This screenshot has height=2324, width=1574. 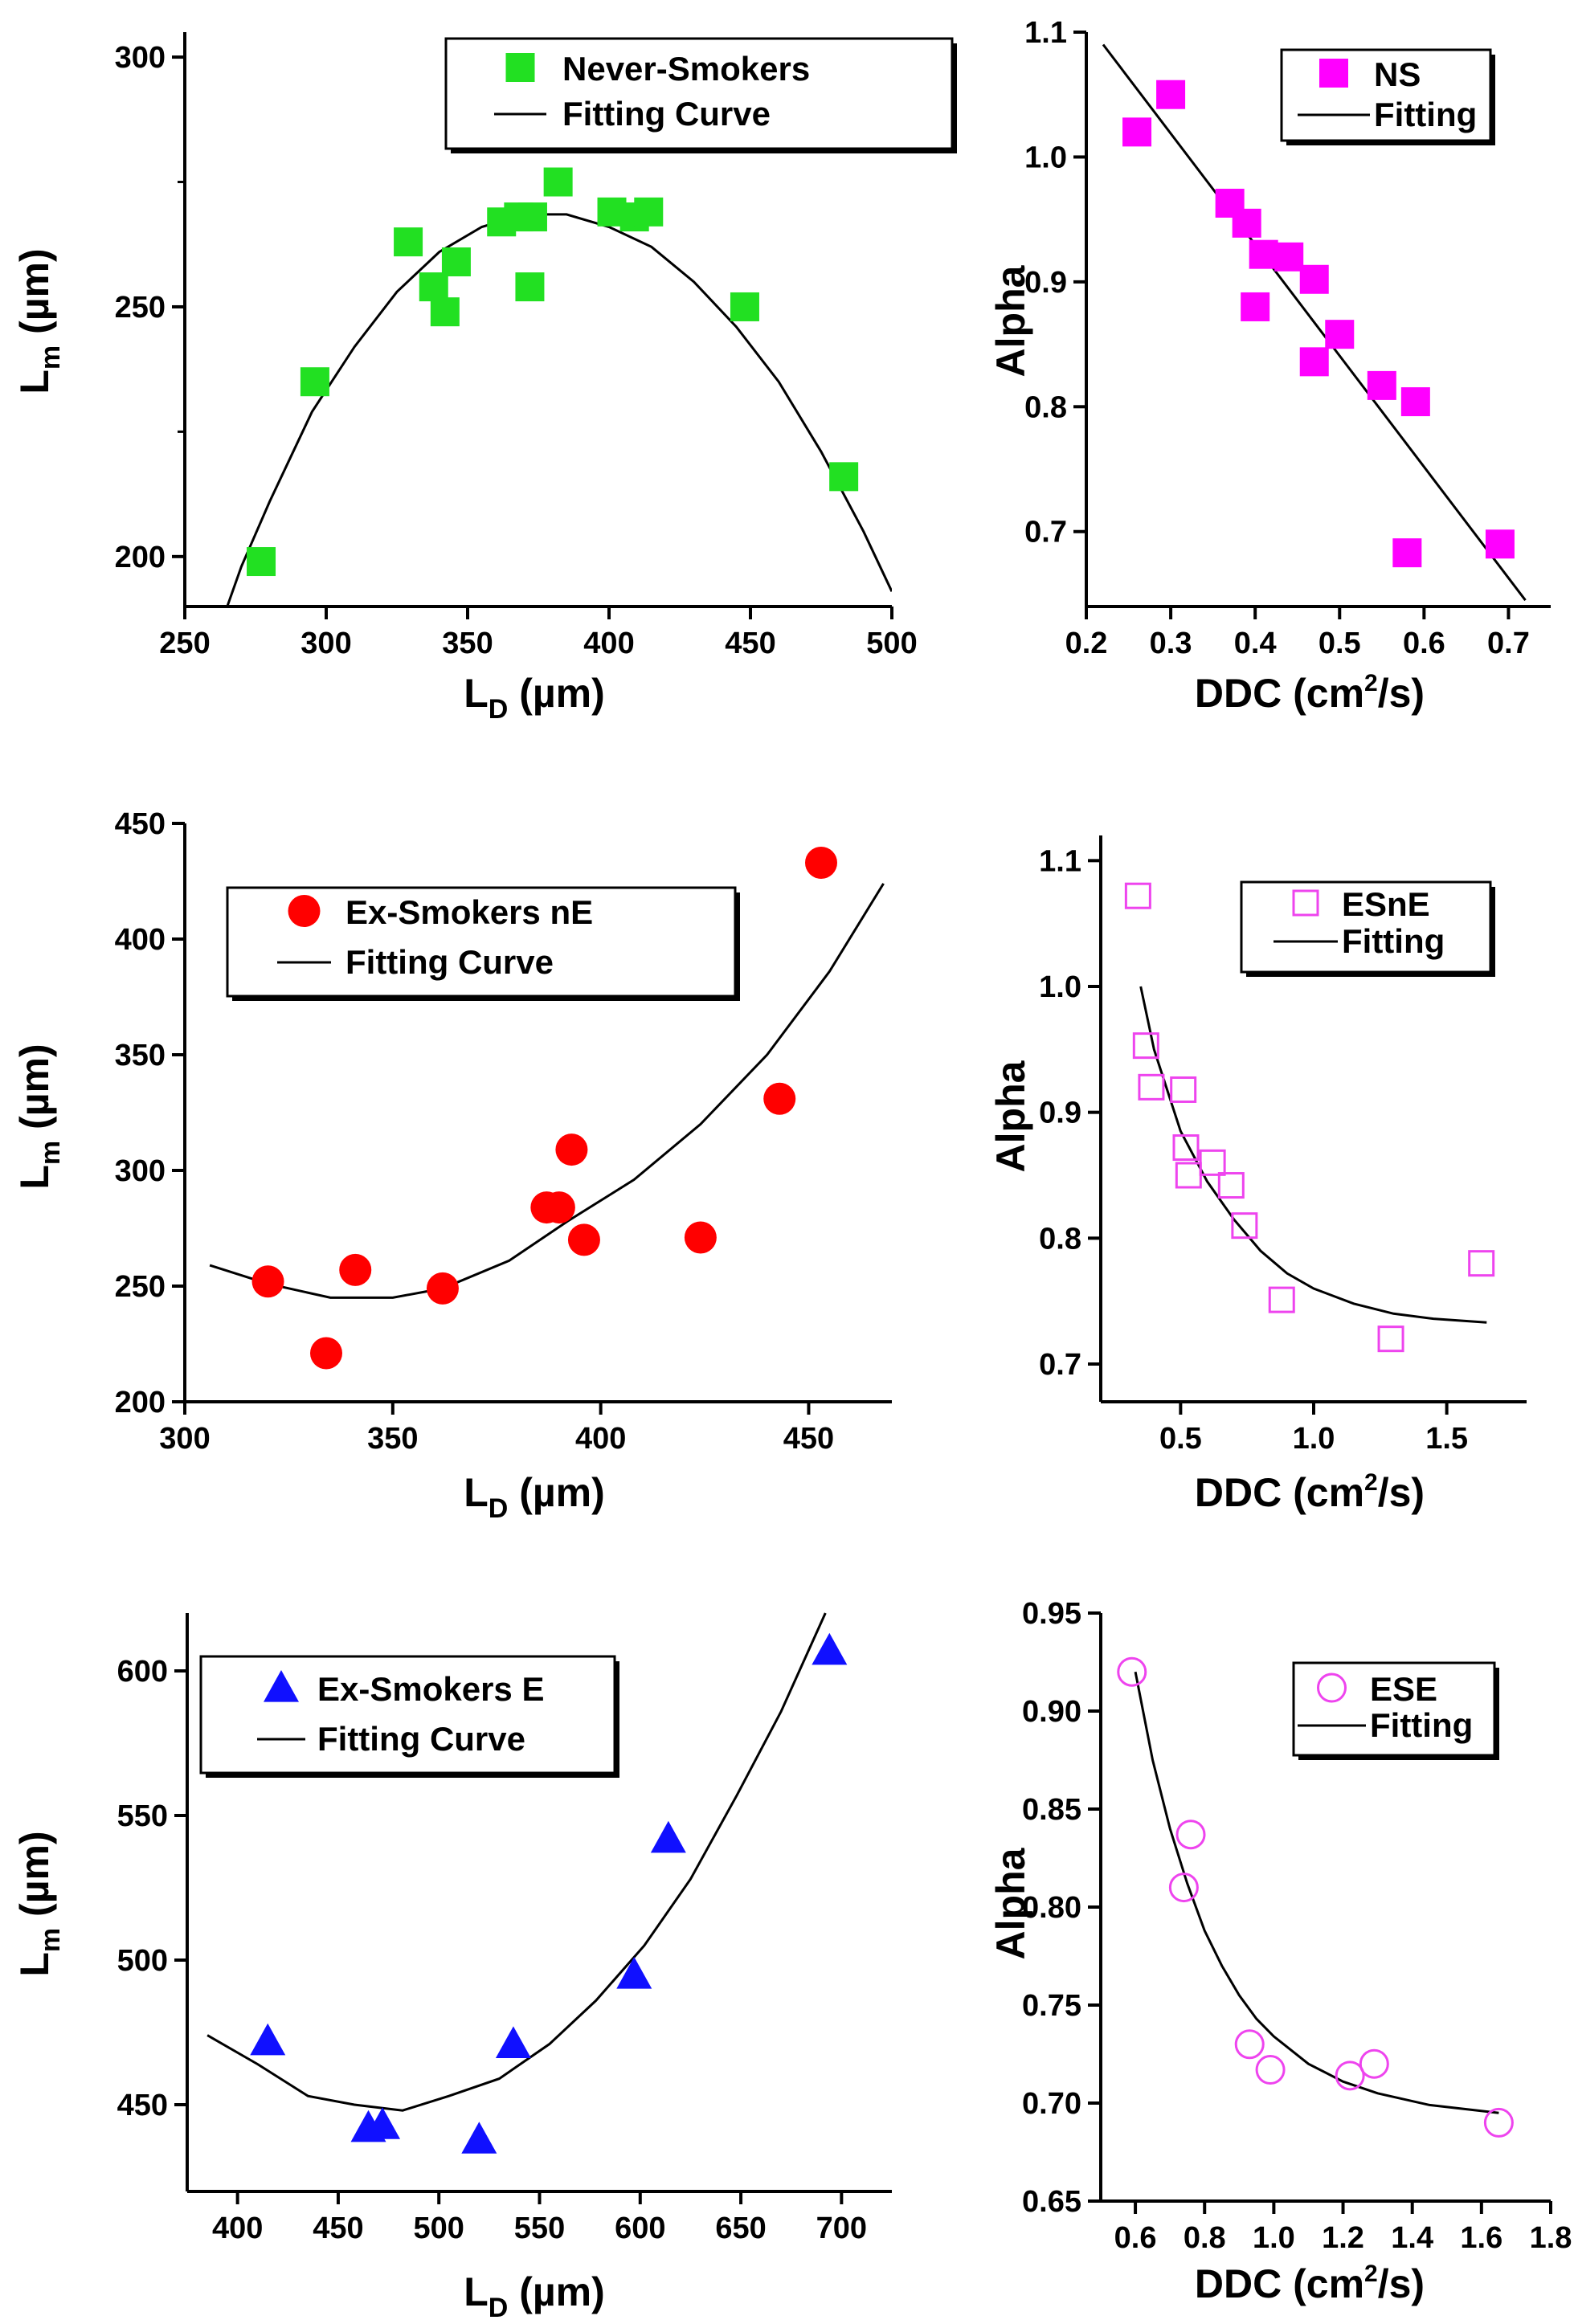 What do you see at coordinates (1402, 1492) in the screenshot?
I see `x-axis-label-tail: /s)` at bounding box center [1402, 1492].